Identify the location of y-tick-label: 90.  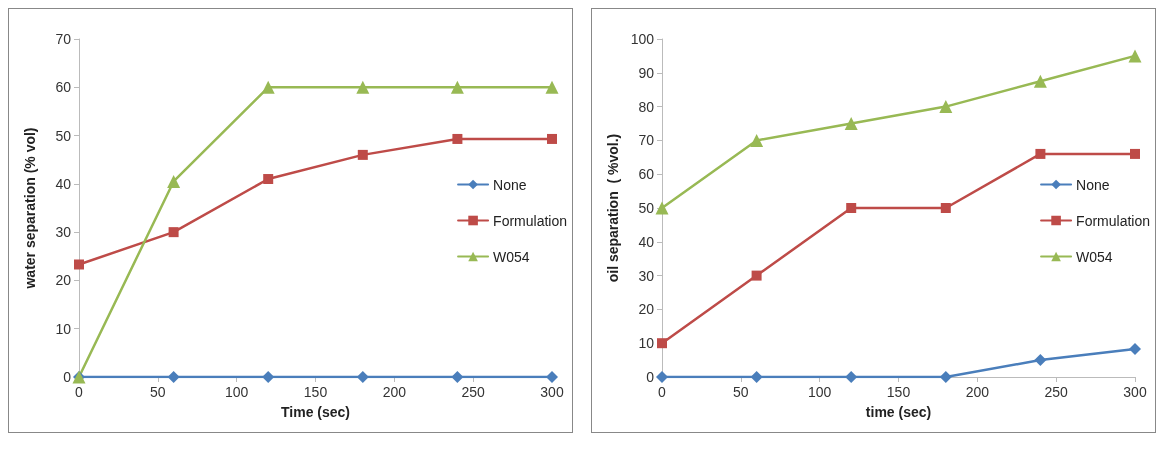
(646, 72).